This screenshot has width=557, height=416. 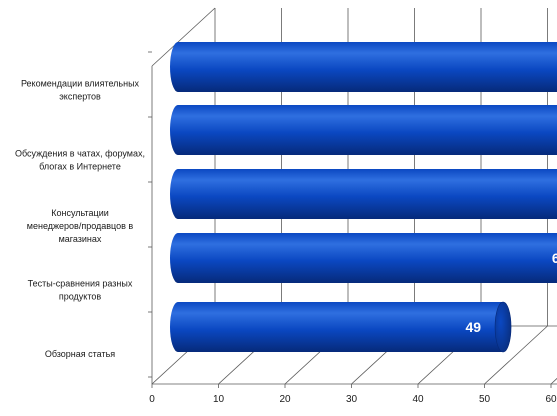 What do you see at coordinates (80, 239) in the screenshot?
I see `category-label: магазинах` at bounding box center [80, 239].